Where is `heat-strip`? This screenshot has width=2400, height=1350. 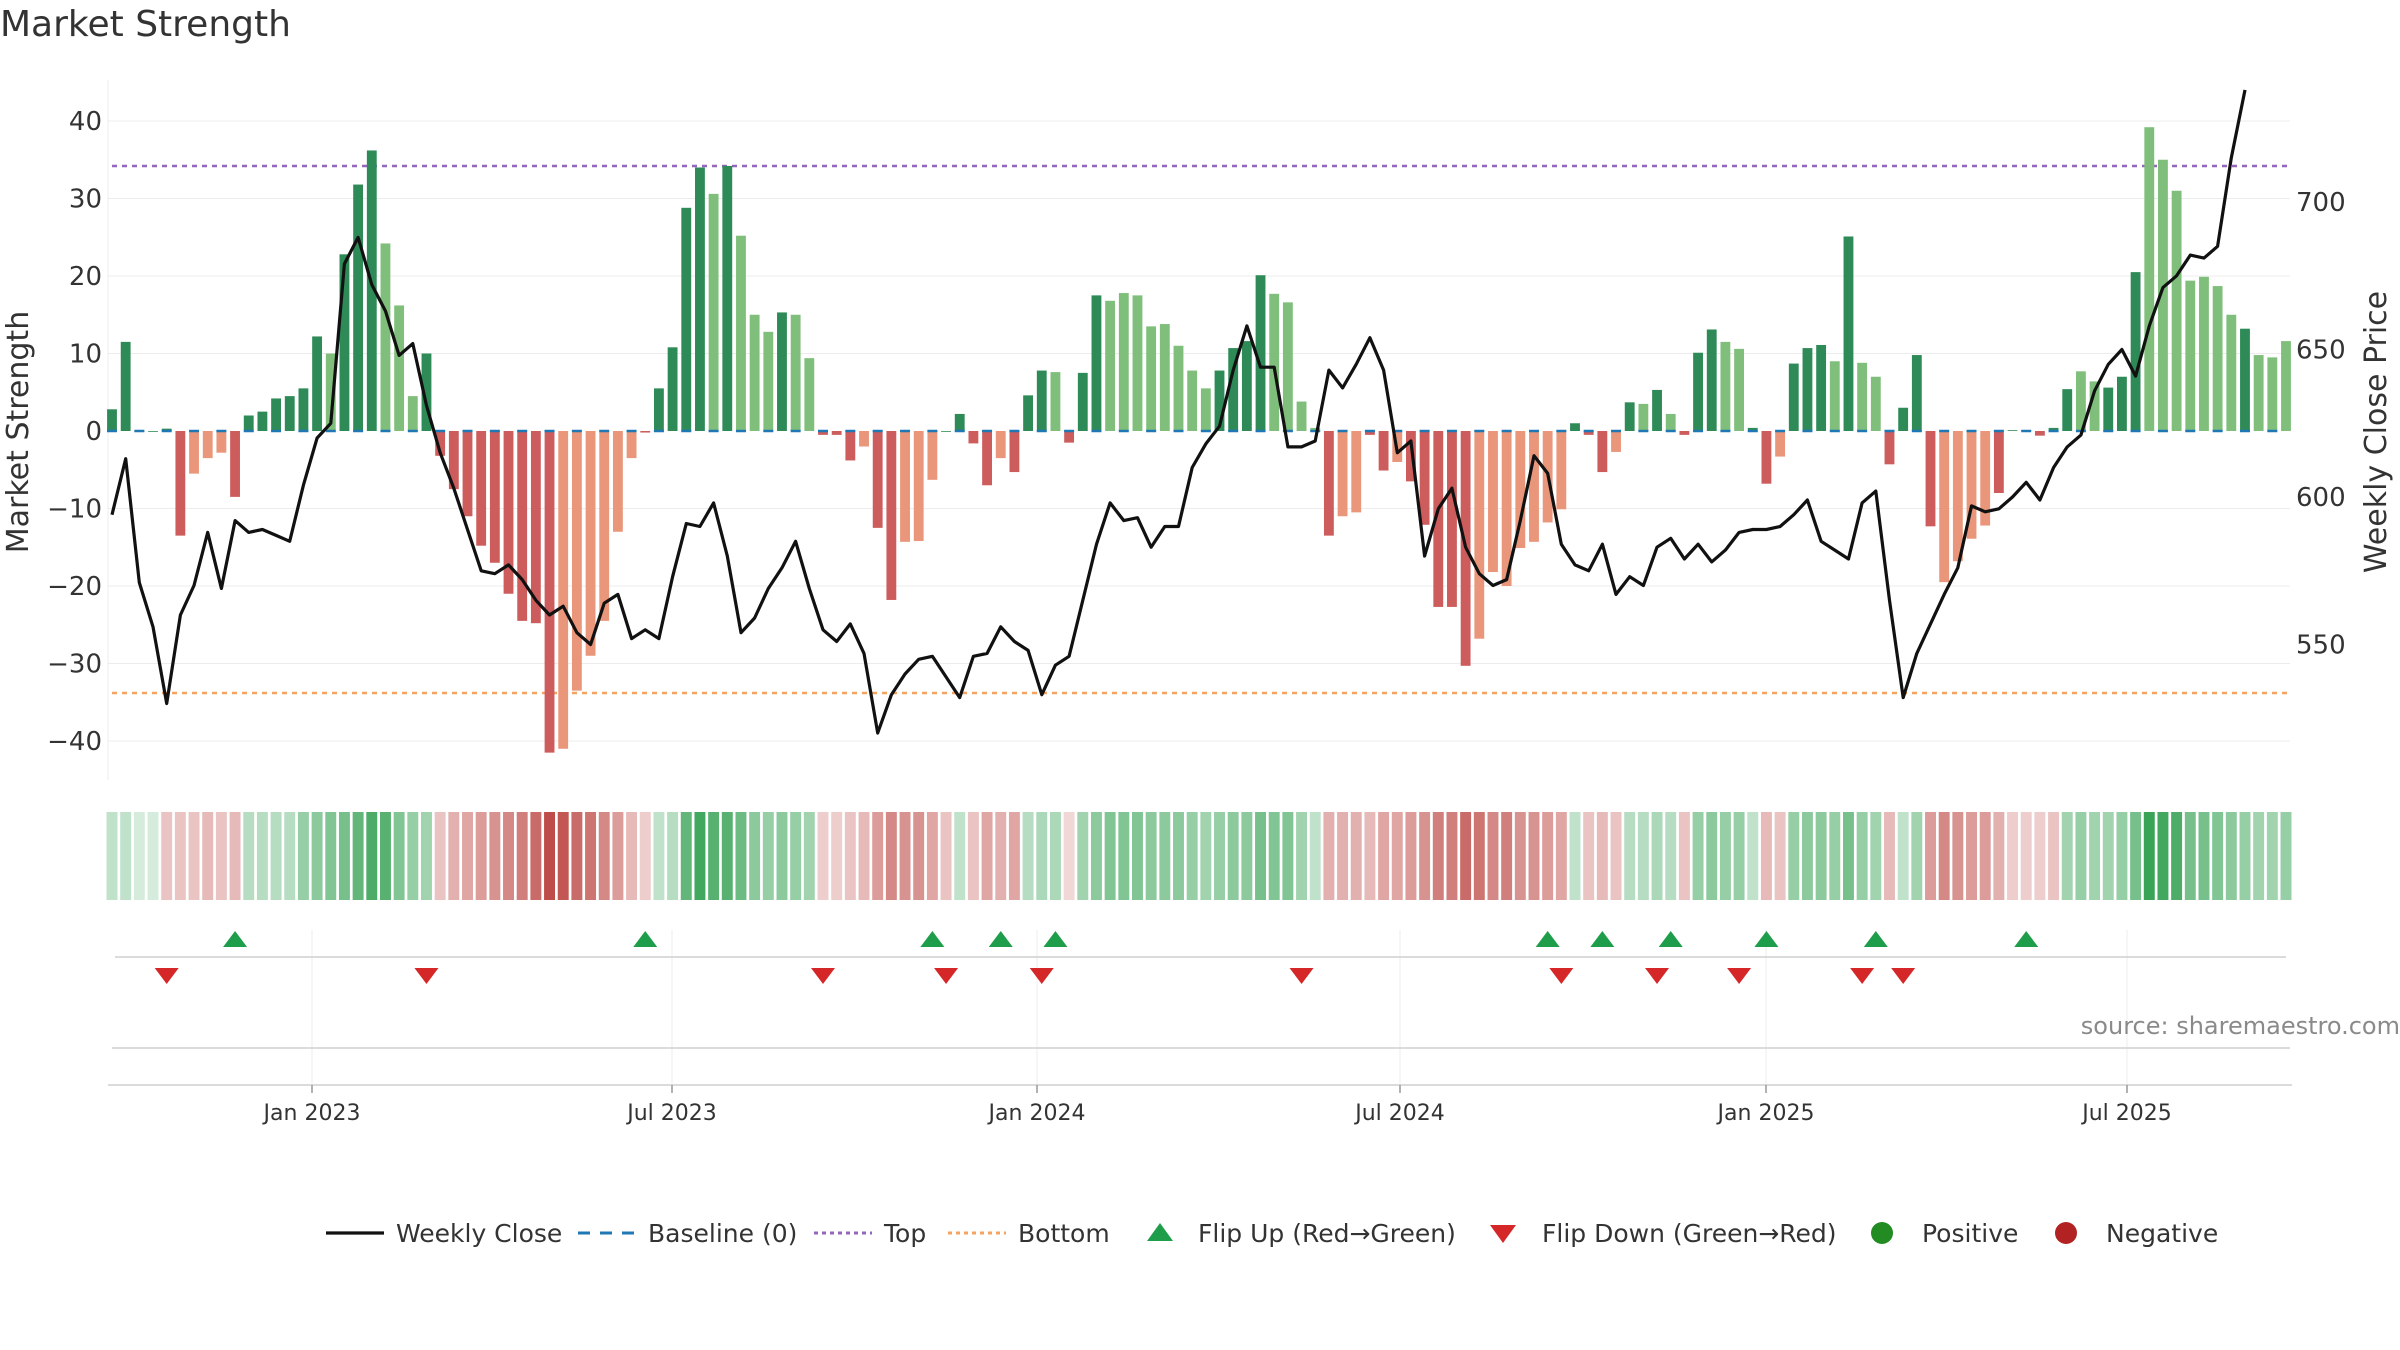
heat-strip is located at coordinates (1199, 856).